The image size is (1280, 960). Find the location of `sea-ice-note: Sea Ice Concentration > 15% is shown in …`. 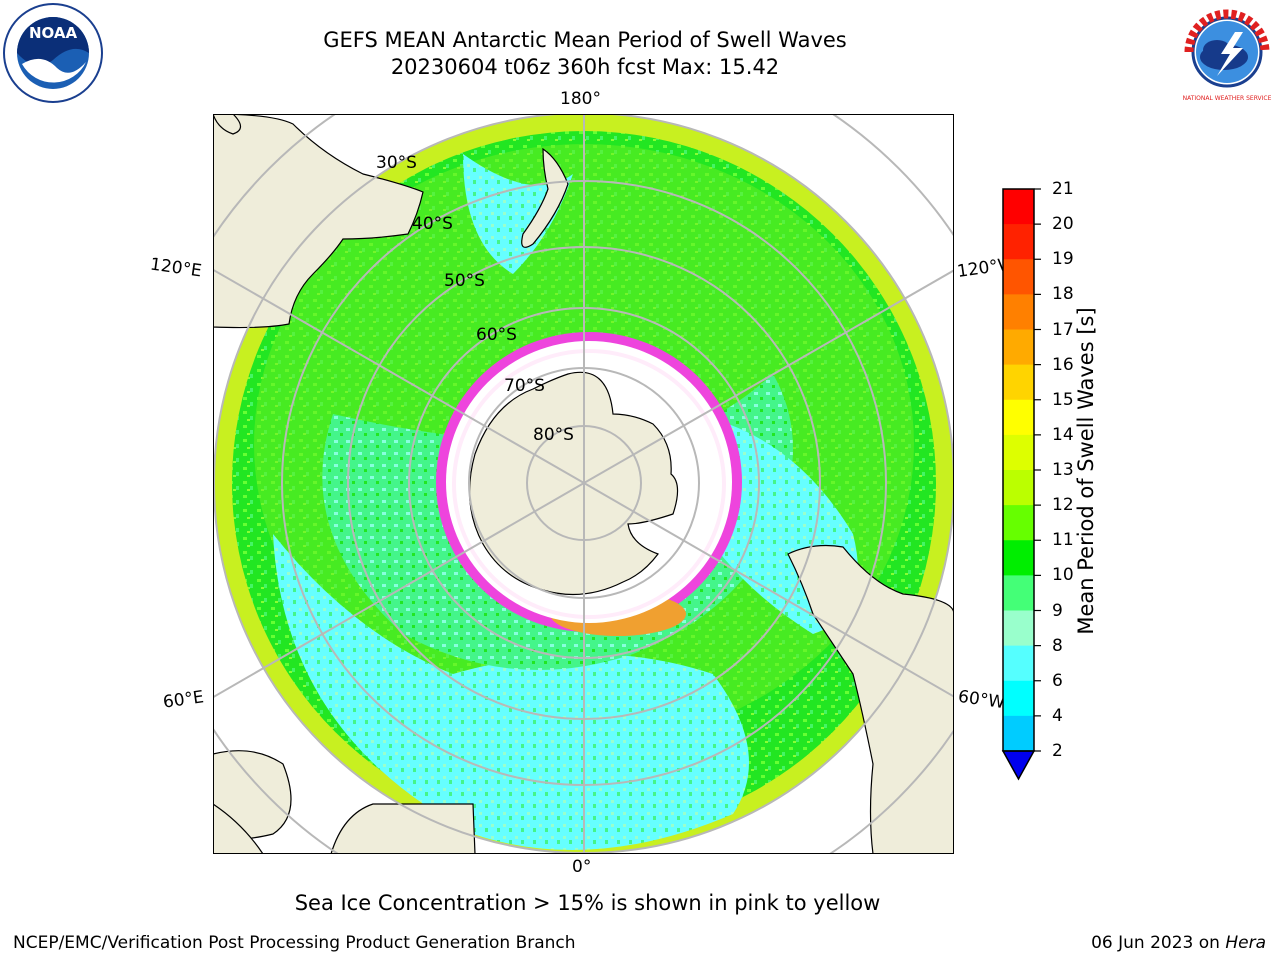

sea-ice-note: Sea Ice Concentration > 15% is shown in … is located at coordinates (587, 903).